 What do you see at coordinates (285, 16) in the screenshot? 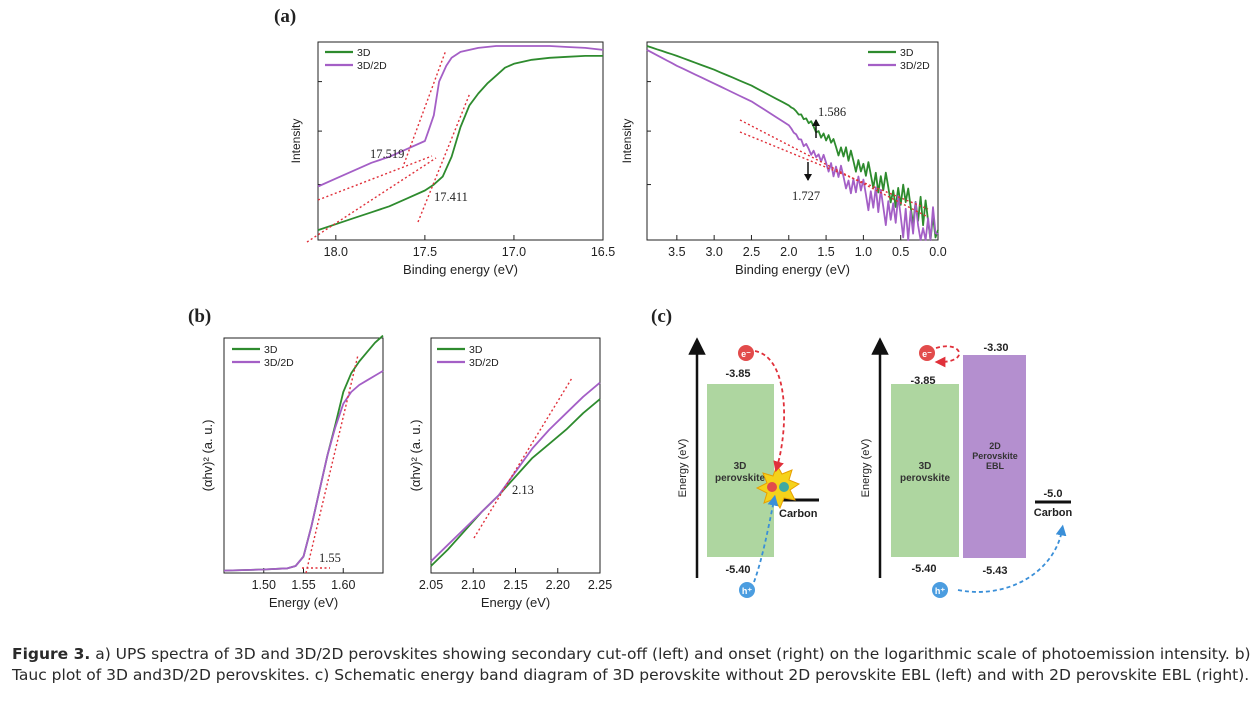
I see `panel-label-a: (a)` at bounding box center [285, 16].